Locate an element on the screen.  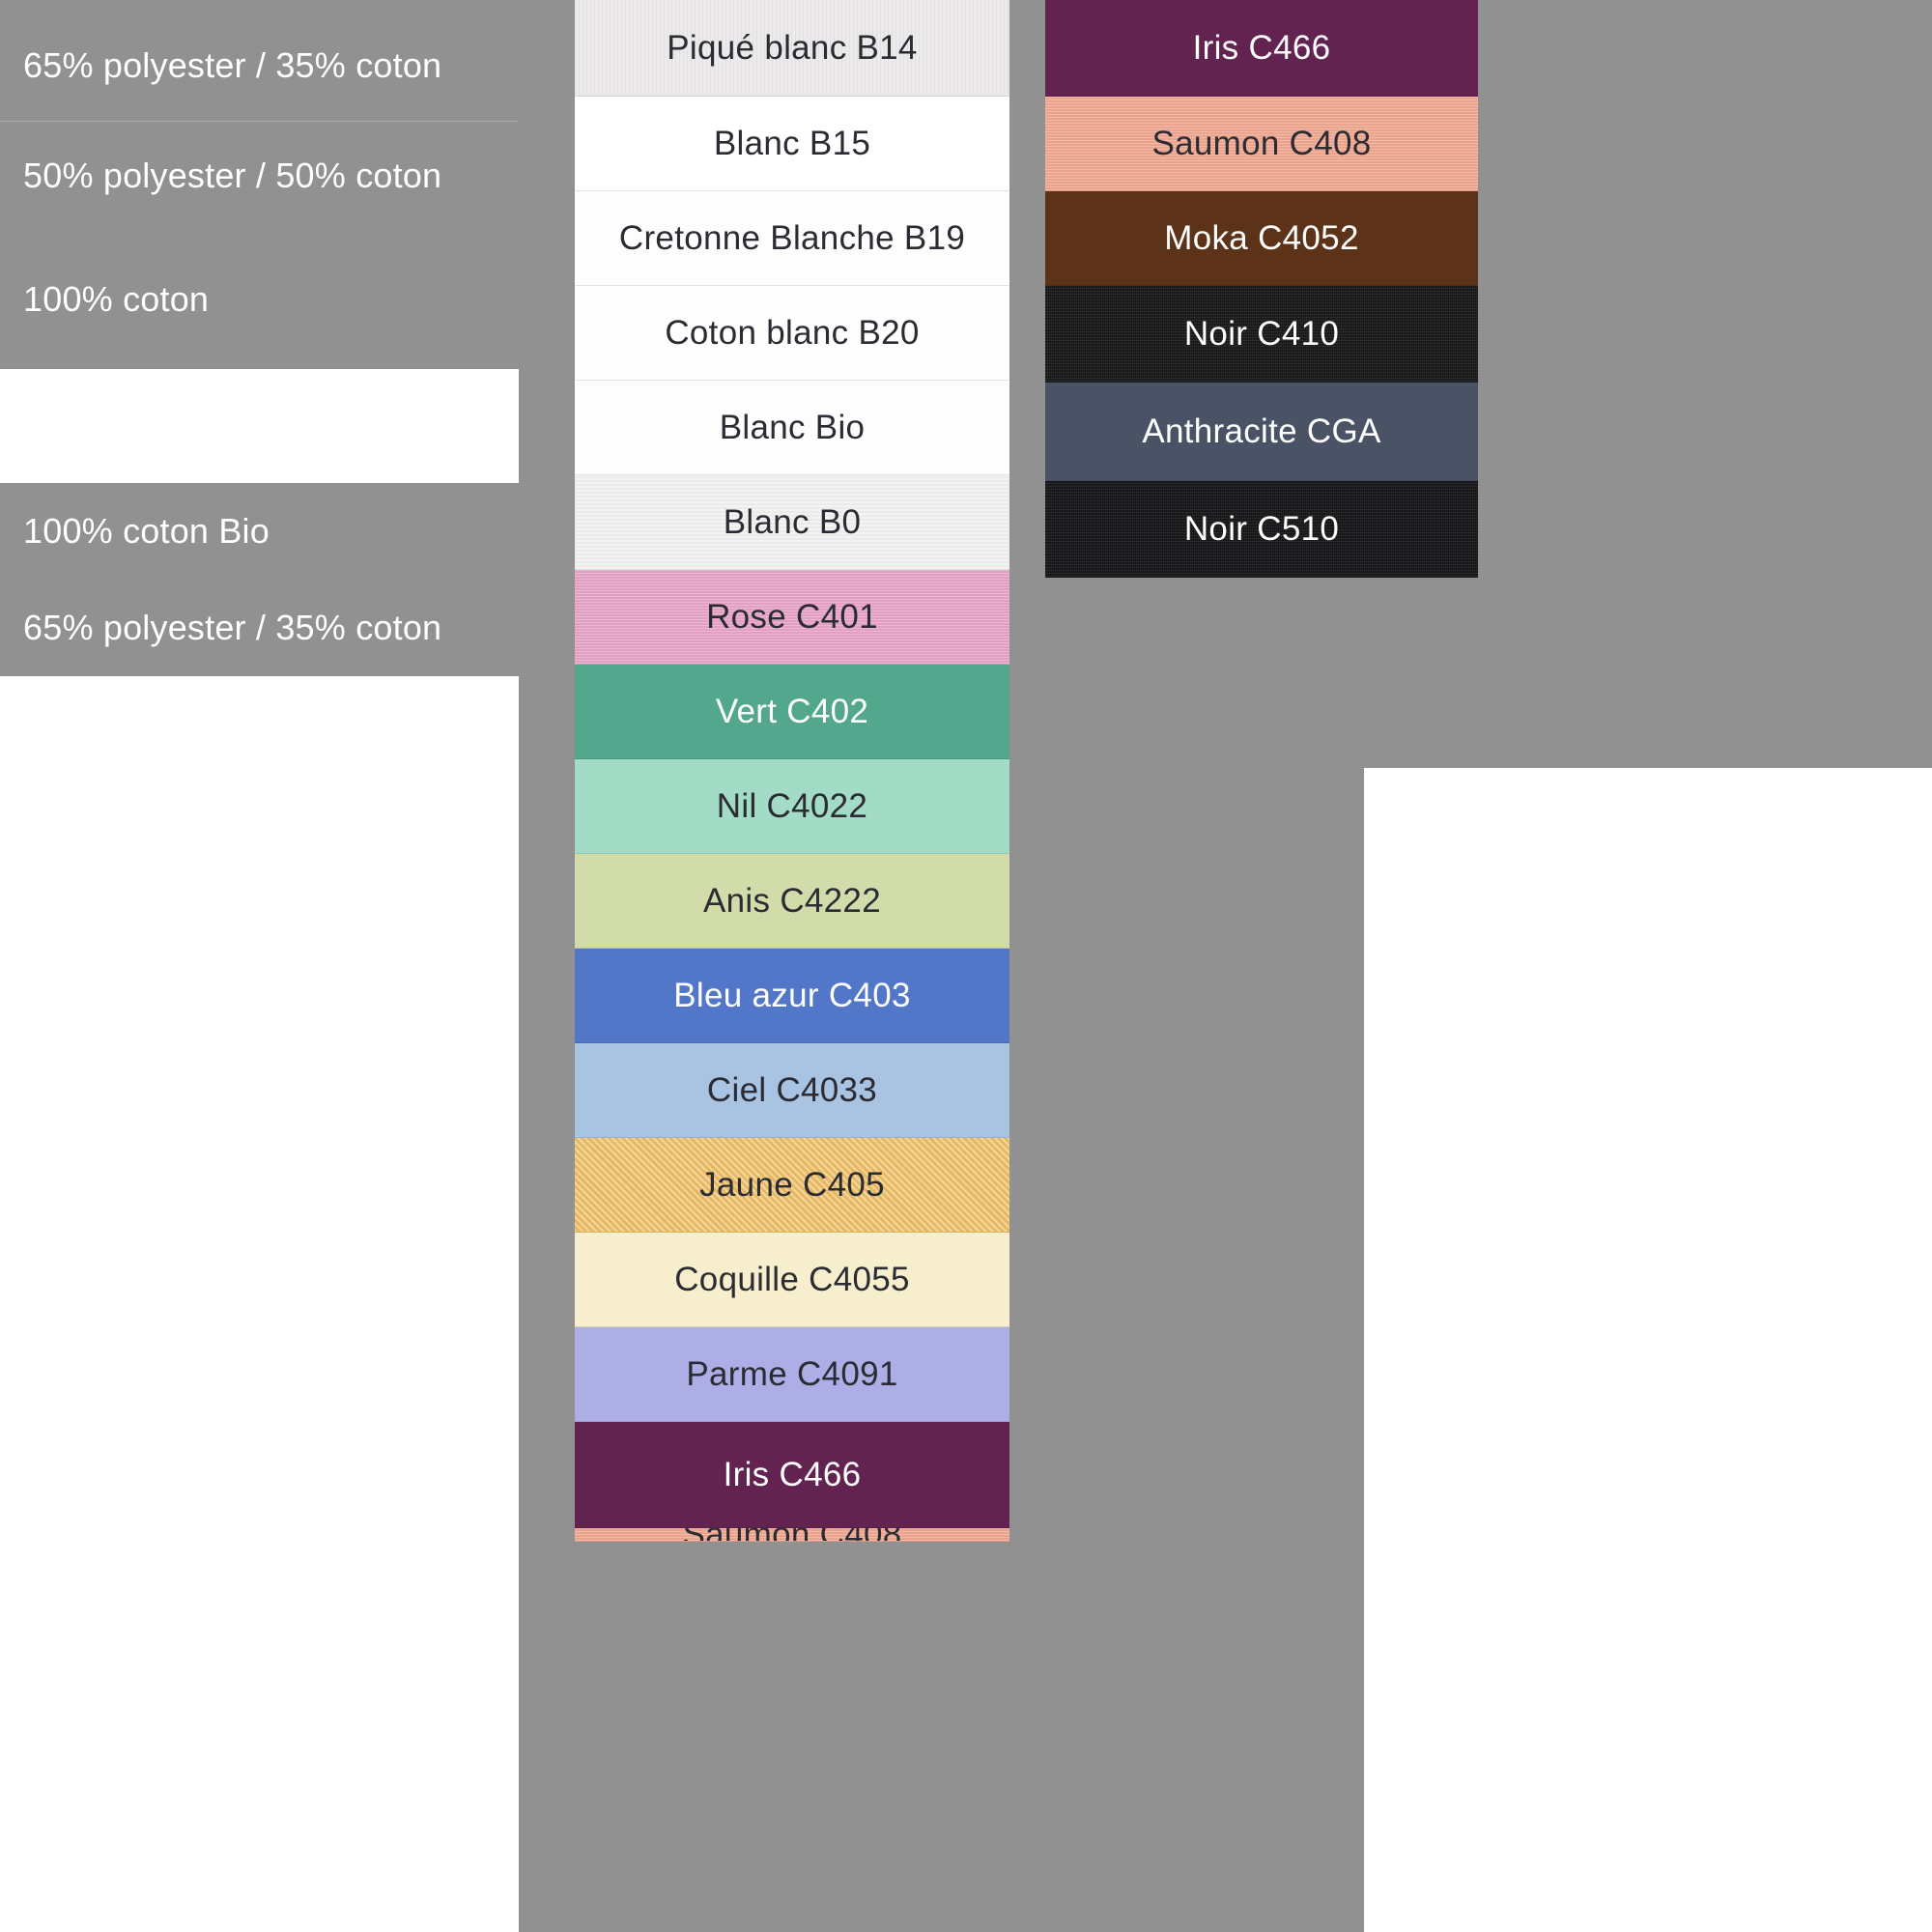
color-swatch-row: Ciel C4033 is located at coordinates (792, 1090).